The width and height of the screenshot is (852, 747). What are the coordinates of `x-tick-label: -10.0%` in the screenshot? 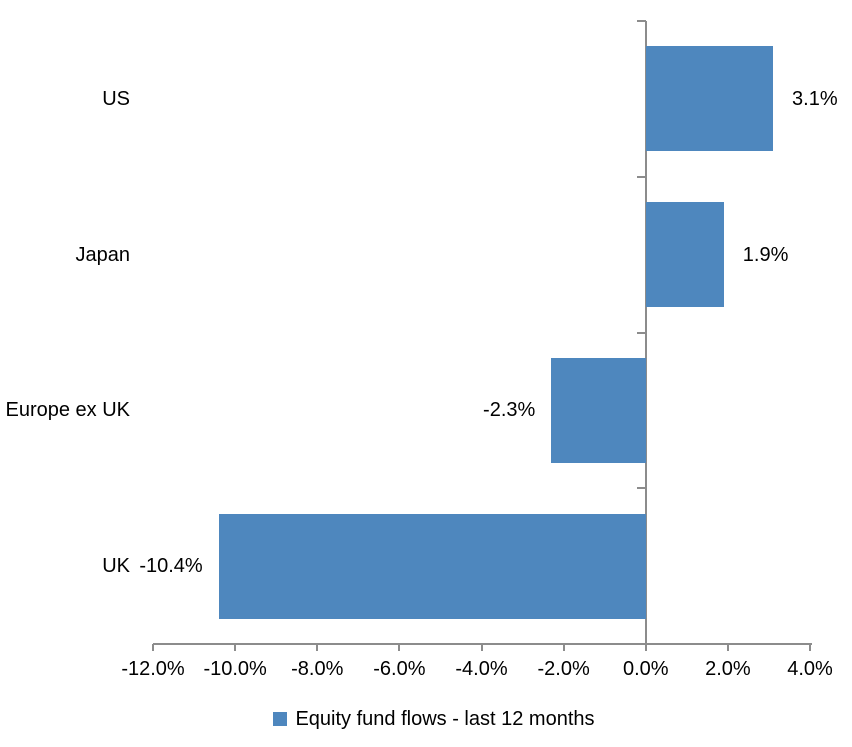 It's located at (235, 669).